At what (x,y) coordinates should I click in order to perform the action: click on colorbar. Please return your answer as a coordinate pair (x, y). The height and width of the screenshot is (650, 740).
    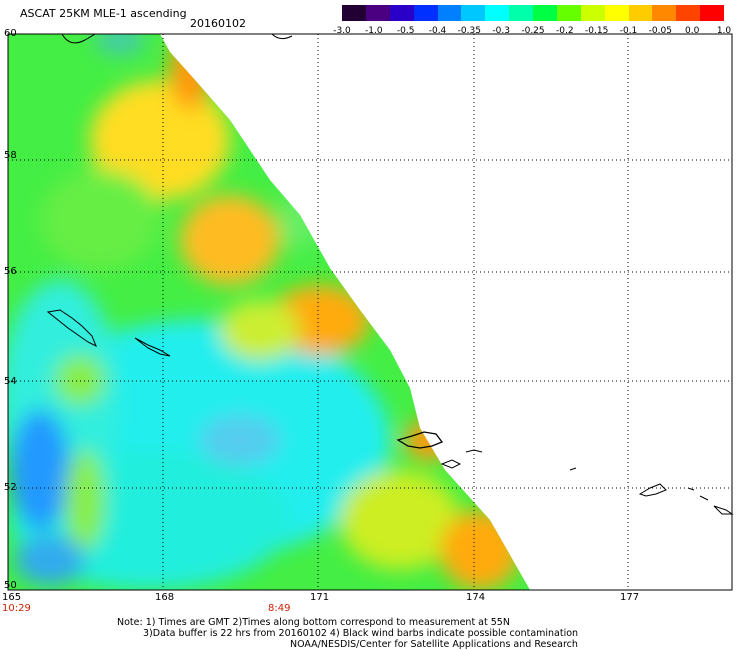
    Looking at the image, I should click on (533, 13).